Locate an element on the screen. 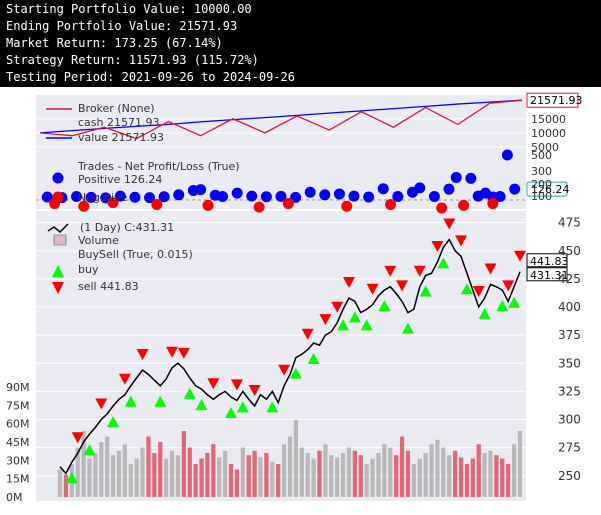  trades-tick-label: 500 is located at coordinates (541, 155).